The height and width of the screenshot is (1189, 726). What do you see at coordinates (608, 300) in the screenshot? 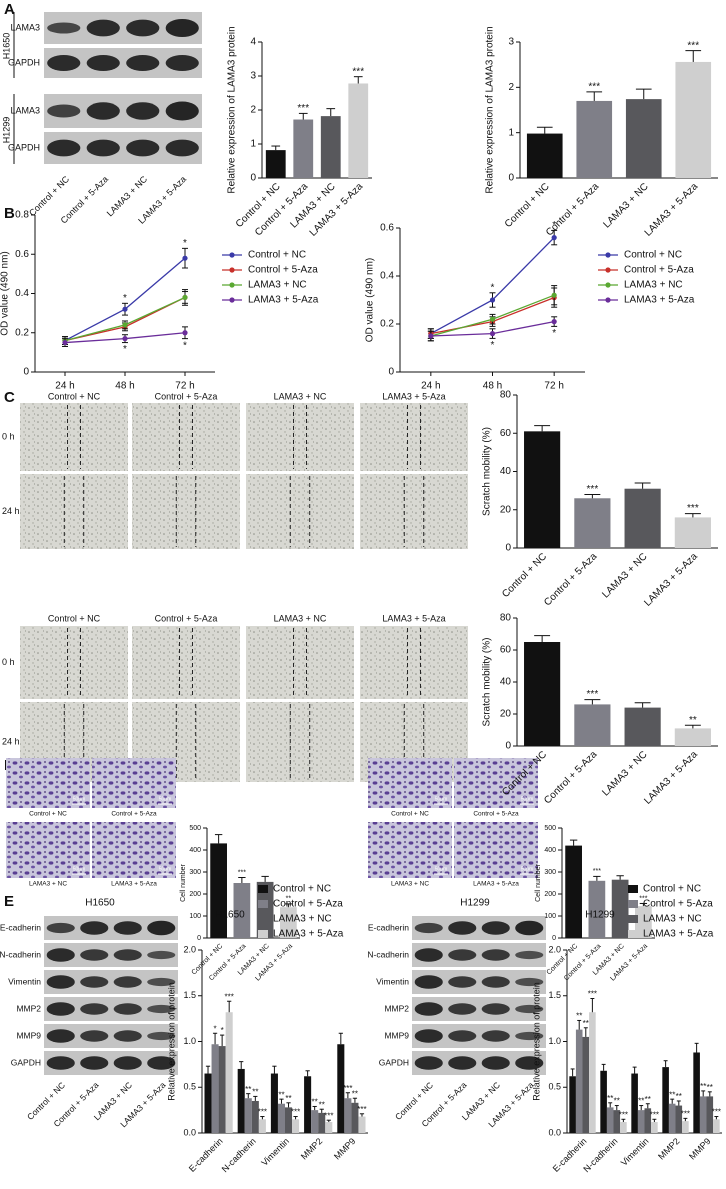
I see `legend-marker` at bounding box center [608, 300].